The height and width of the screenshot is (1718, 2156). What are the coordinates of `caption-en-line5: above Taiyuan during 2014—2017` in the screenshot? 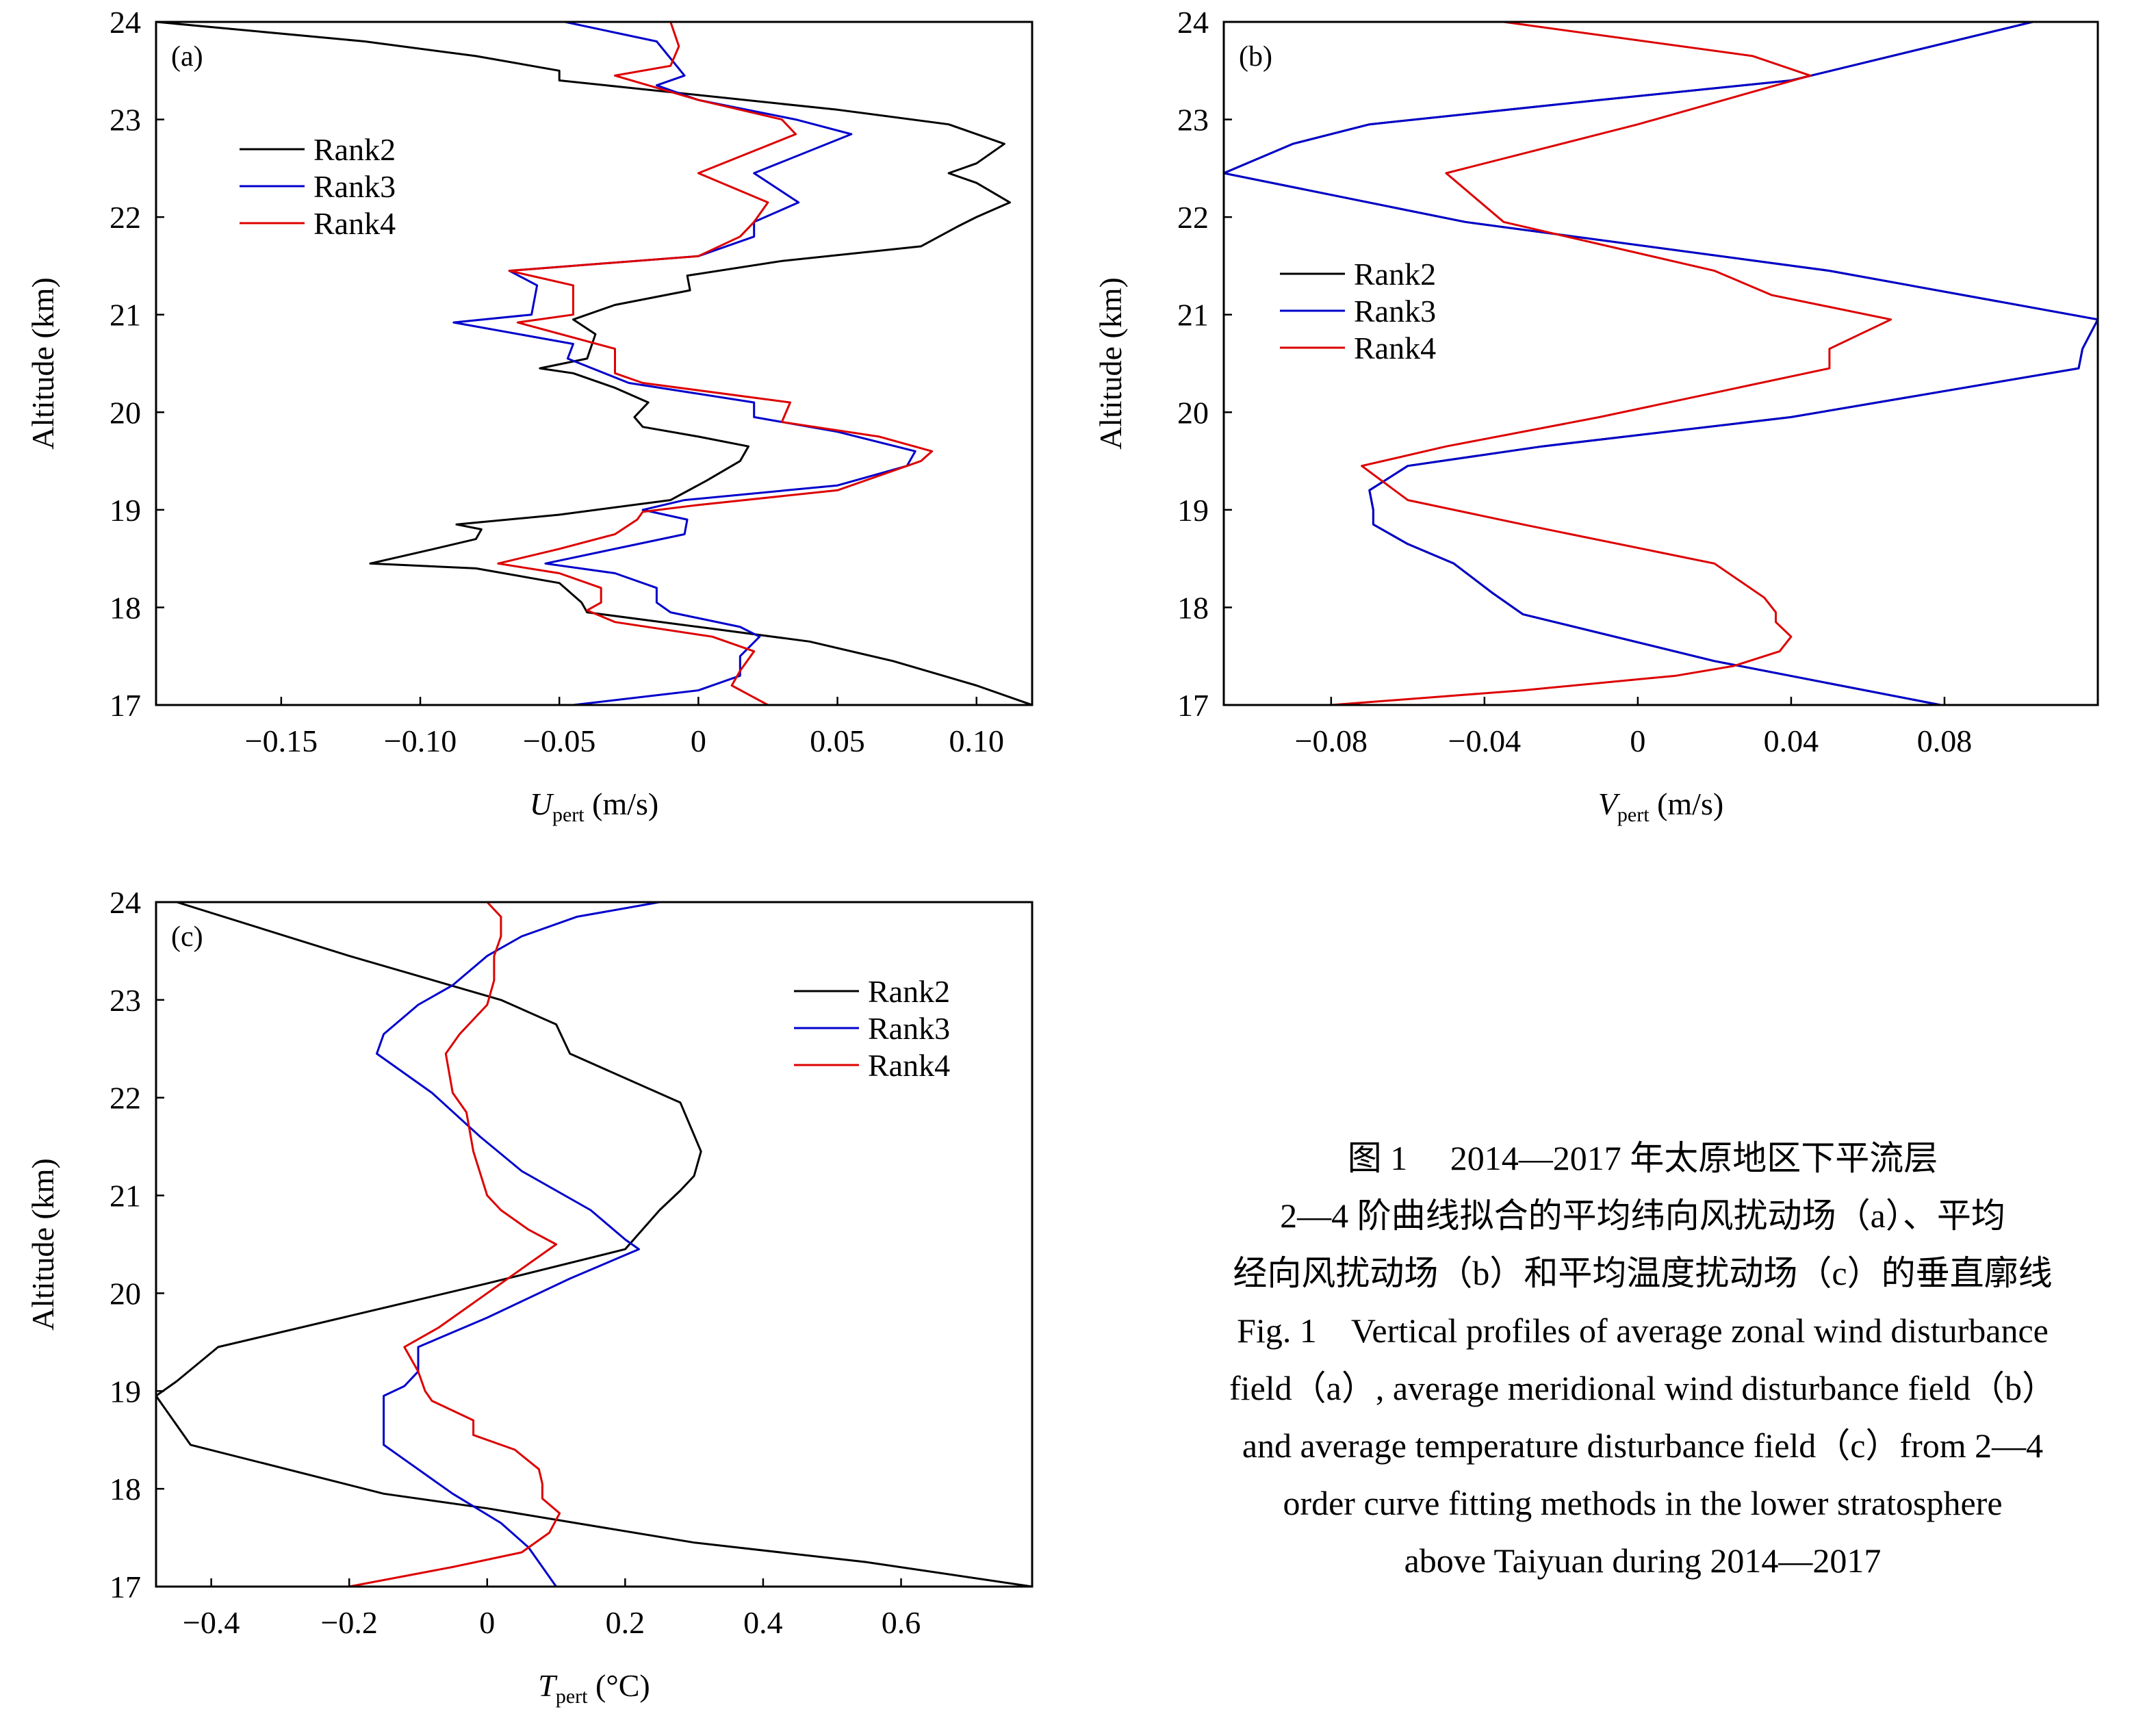 It's located at (1643, 1560).